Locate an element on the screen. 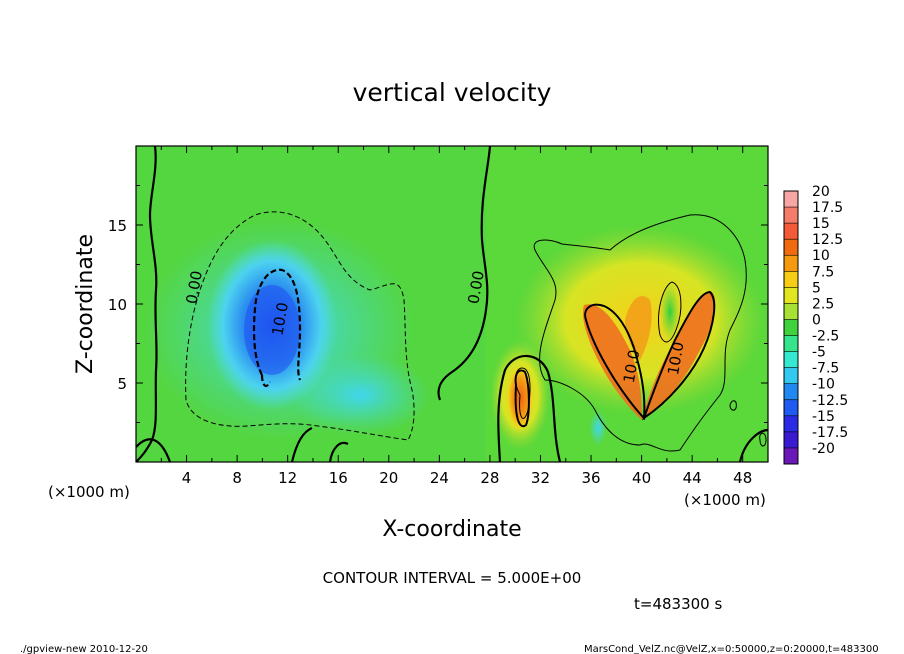 Image resolution: width=904 pixels, height=654 pixels. colorbar-label: 12.5 is located at coordinates (827, 240).